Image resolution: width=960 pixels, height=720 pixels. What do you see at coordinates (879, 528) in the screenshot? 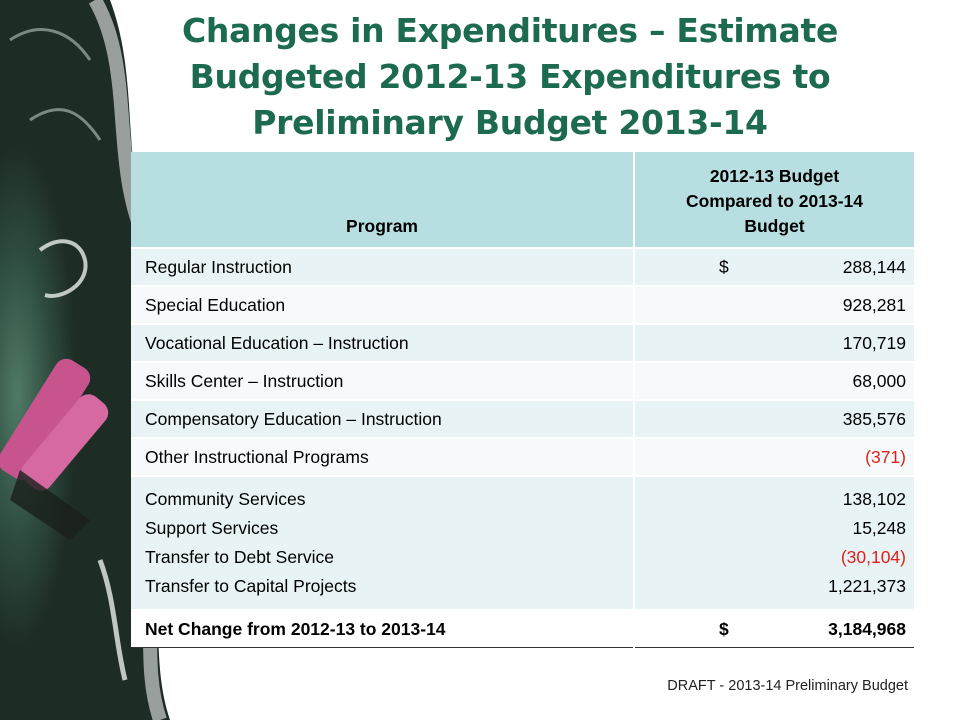
I see `value-line: 15,248` at bounding box center [879, 528].